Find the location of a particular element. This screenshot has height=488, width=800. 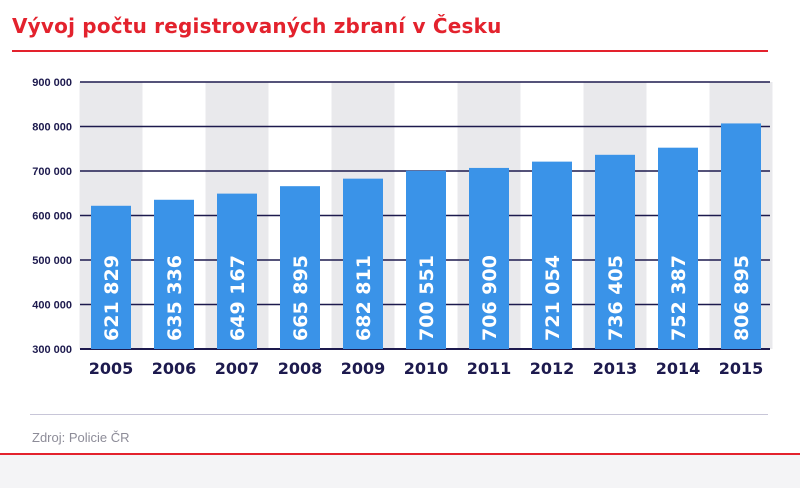

x-tick-label: 2011 is located at coordinates (489, 368).